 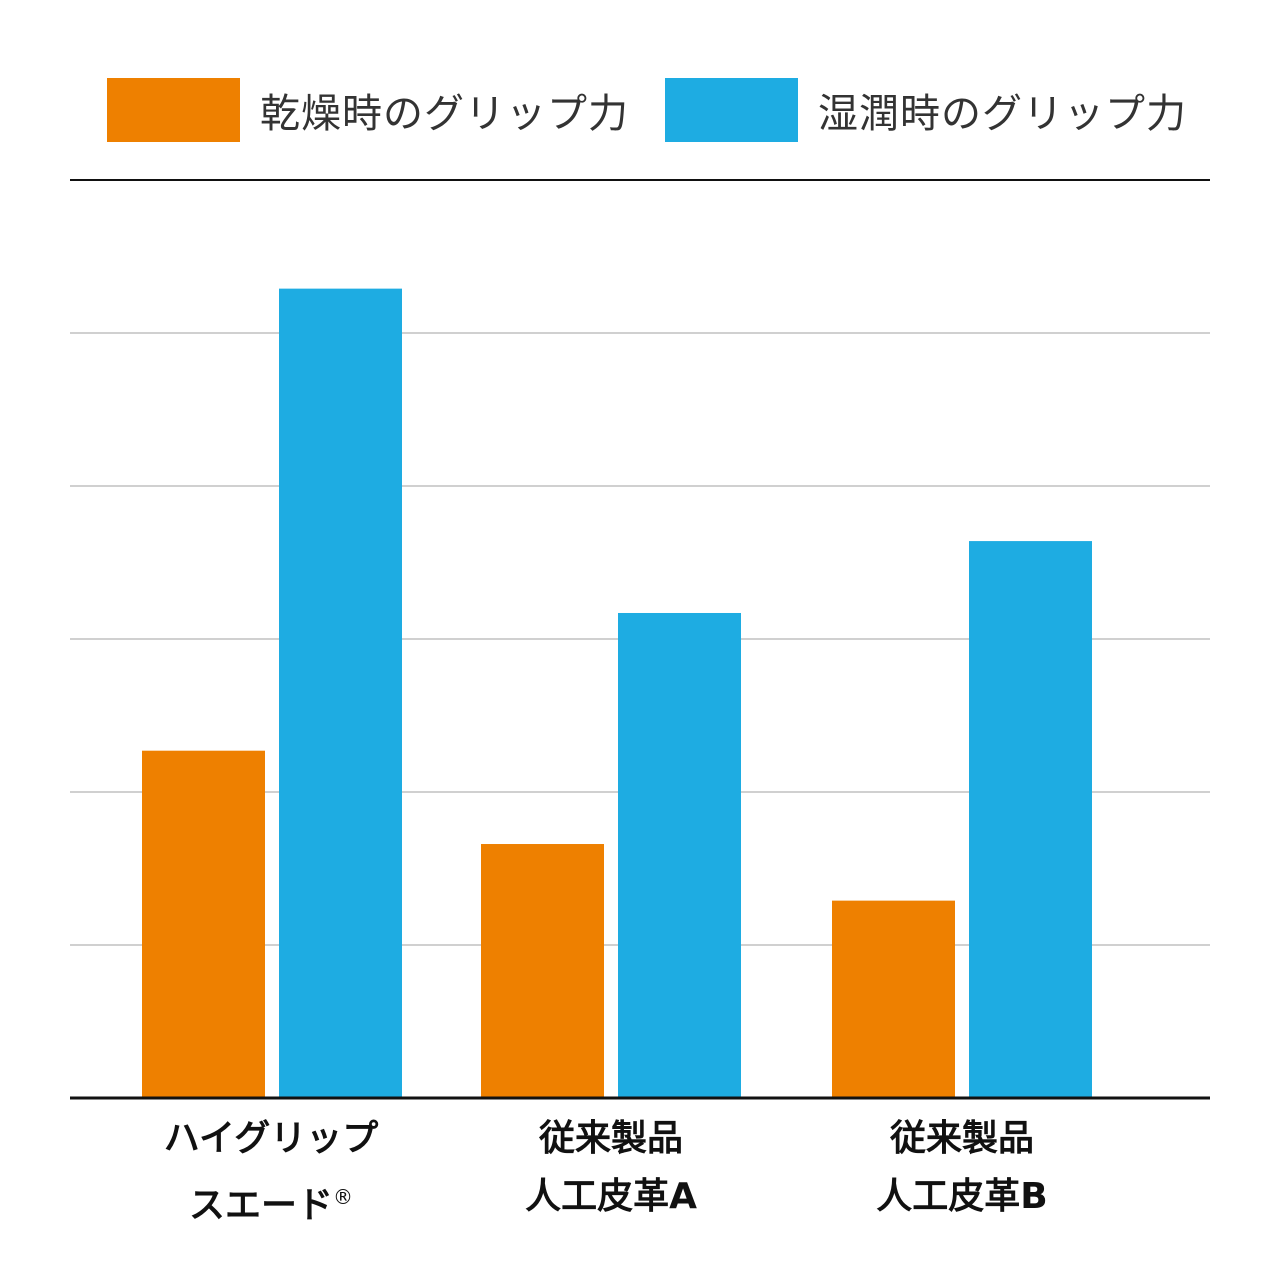 What do you see at coordinates (610, 1138) in the screenshot?
I see `x-tick-label-1-line1: 従来製品` at bounding box center [610, 1138].